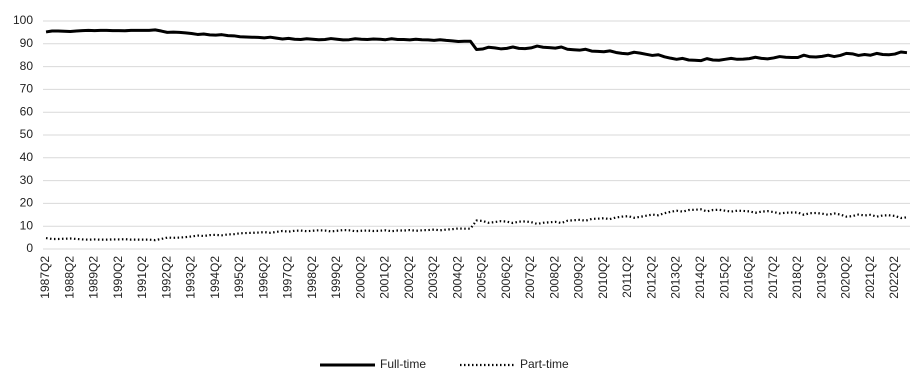 The width and height of the screenshot is (911, 373). Describe the element at coordinates (385, 277) in the screenshot. I see `x-tick-label: 2001Q2` at that location.